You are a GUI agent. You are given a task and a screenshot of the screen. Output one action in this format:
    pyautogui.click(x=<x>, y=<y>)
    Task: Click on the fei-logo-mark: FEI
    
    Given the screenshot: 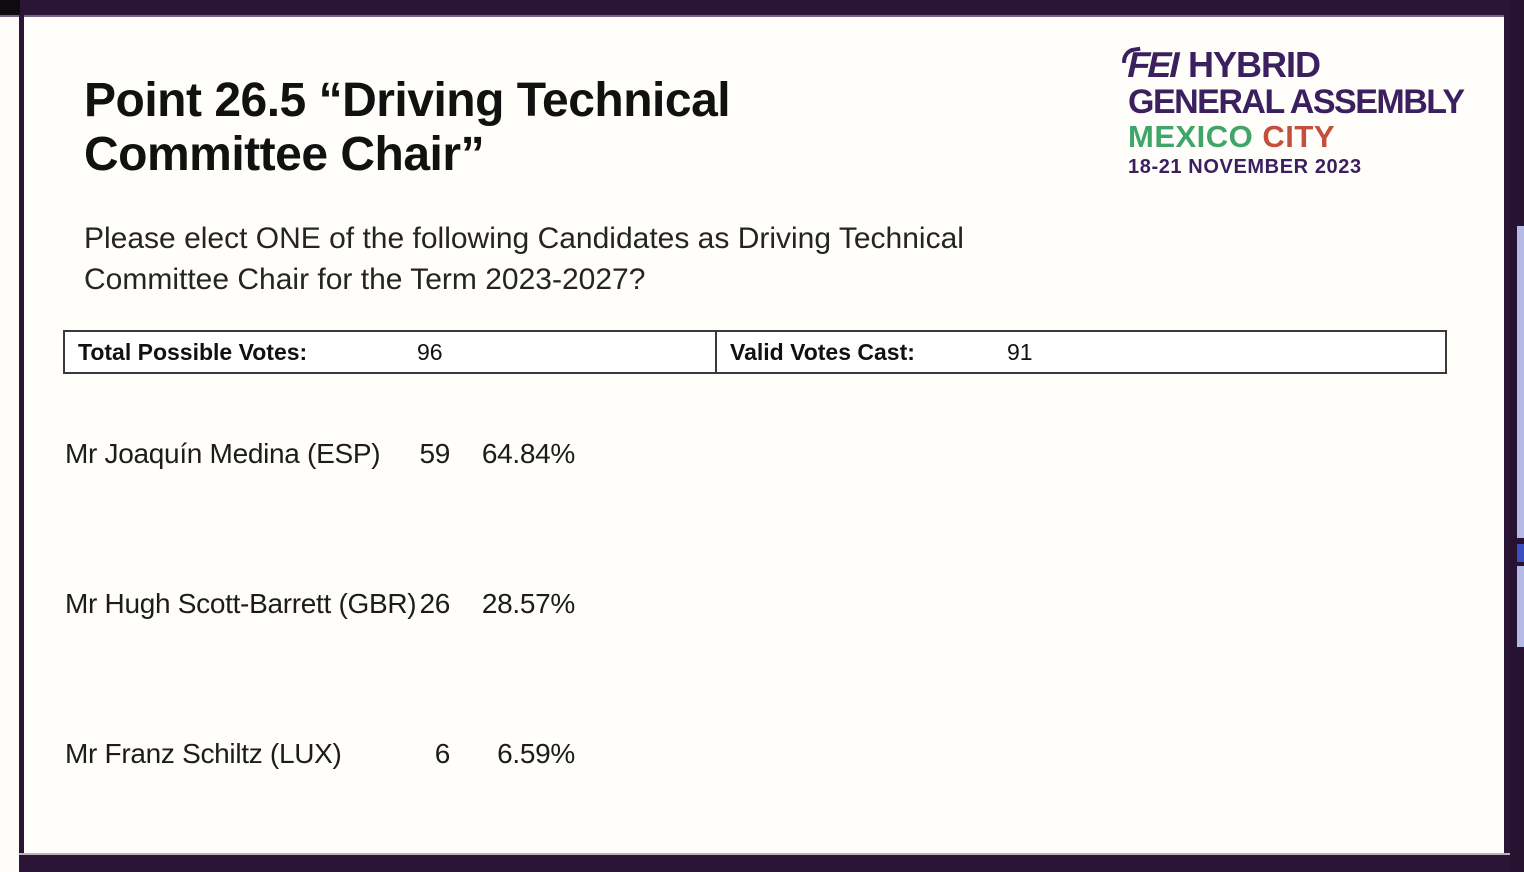 What is the action you would take?
    pyautogui.click(x=1153, y=64)
    